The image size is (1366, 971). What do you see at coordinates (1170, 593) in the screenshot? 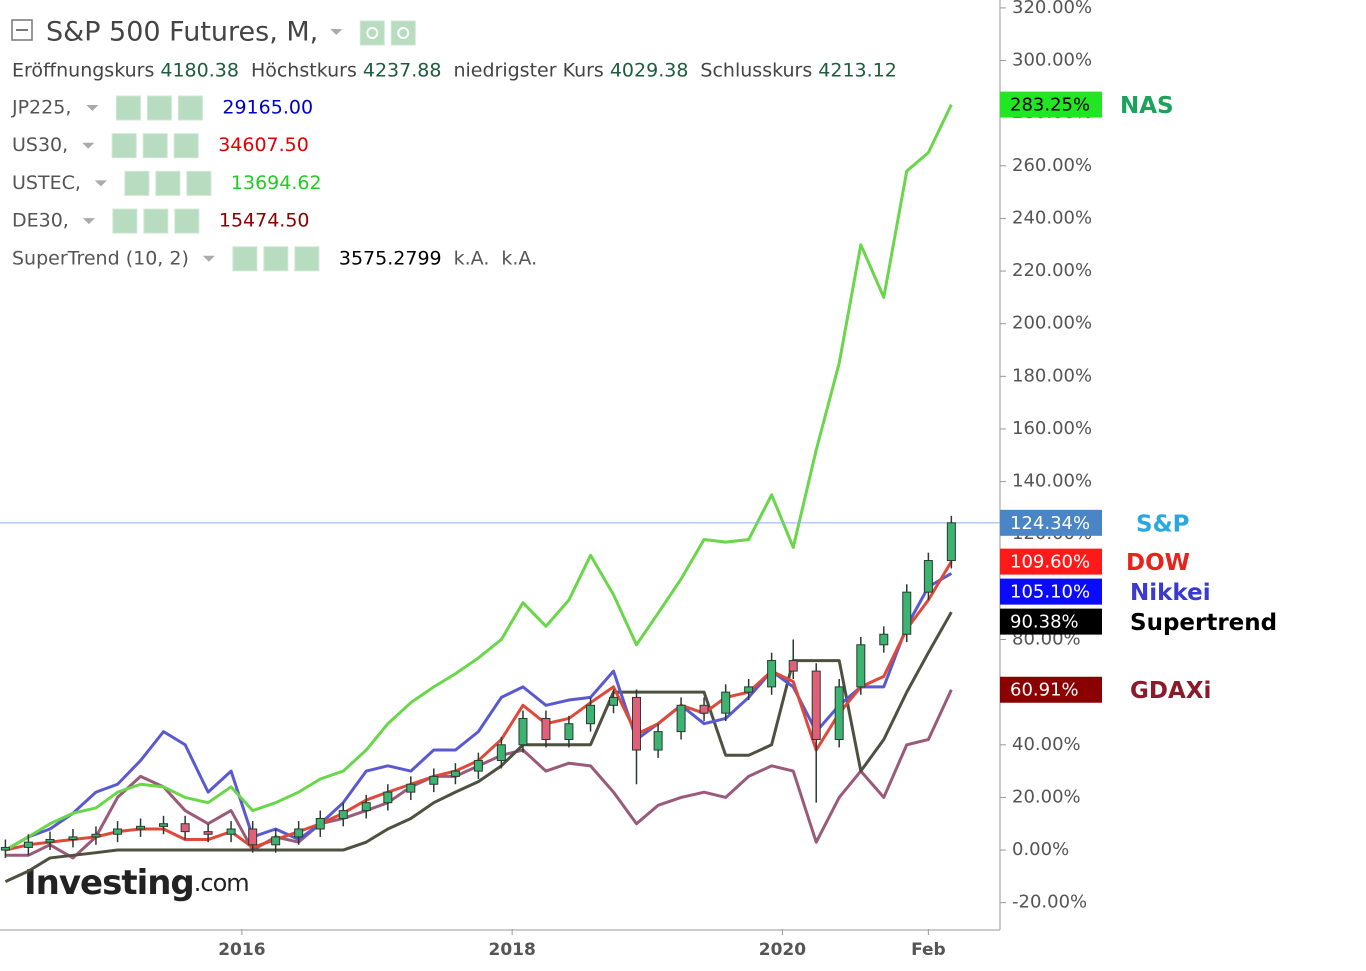
I see `series-name: Nikkei` at bounding box center [1170, 593].